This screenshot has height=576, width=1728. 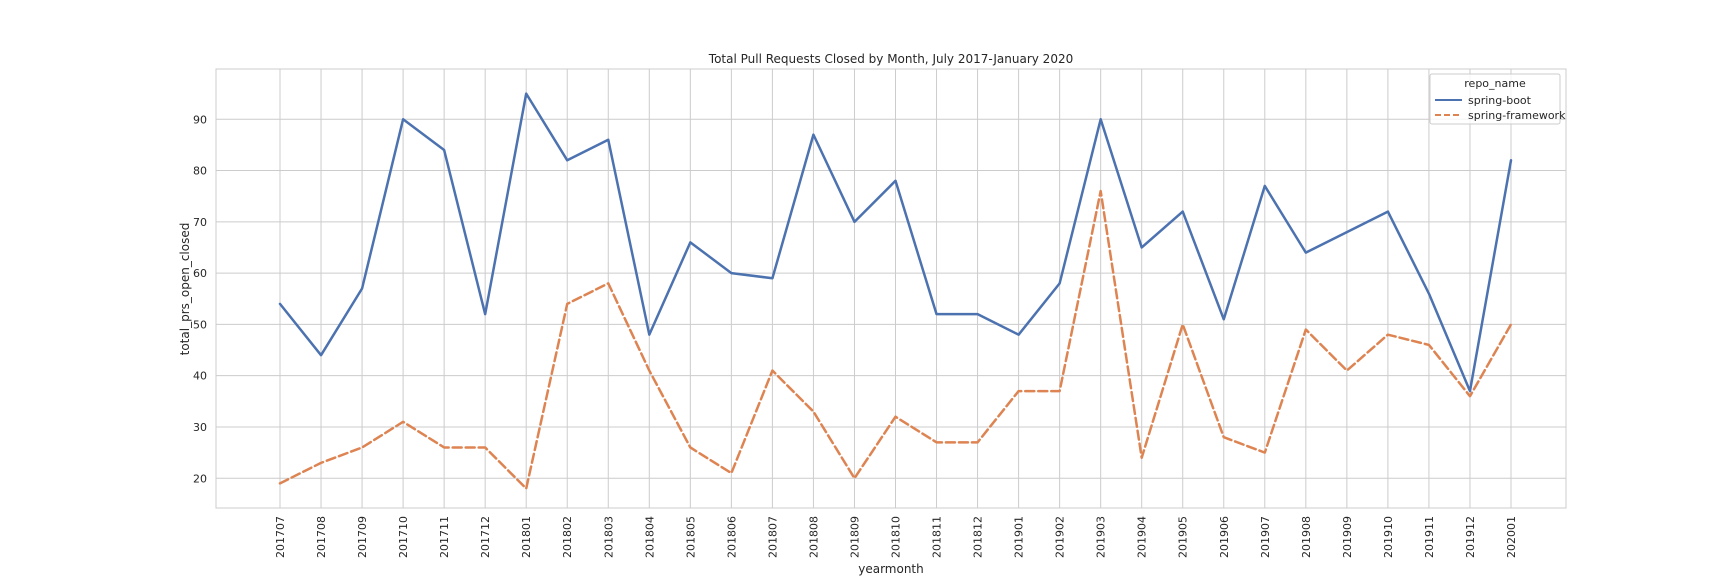 What do you see at coordinates (813, 537) in the screenshot?
I see `x-tick-label: 201808` at bounding box center [813, 537].